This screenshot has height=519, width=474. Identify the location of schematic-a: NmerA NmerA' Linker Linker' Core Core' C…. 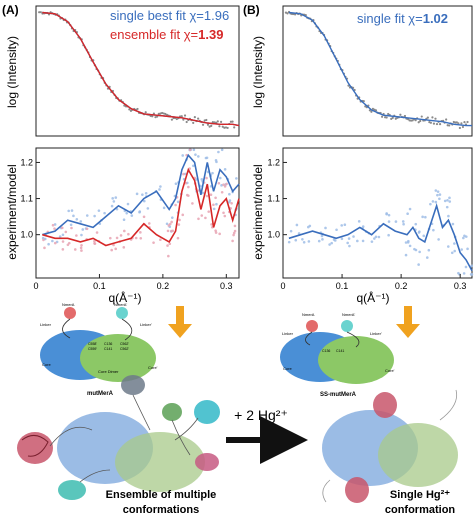
(99, 349).